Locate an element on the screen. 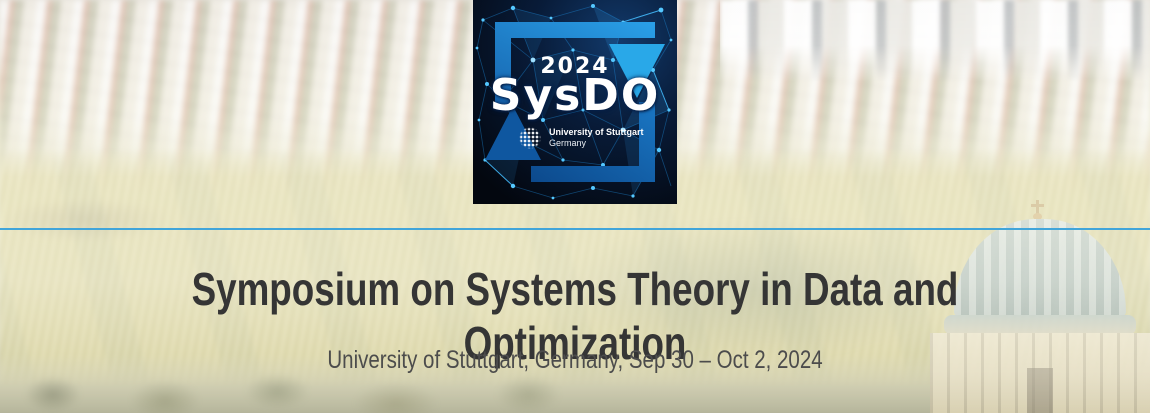  university-stuttgart-logo-icon is located at coordinates (530, 138).